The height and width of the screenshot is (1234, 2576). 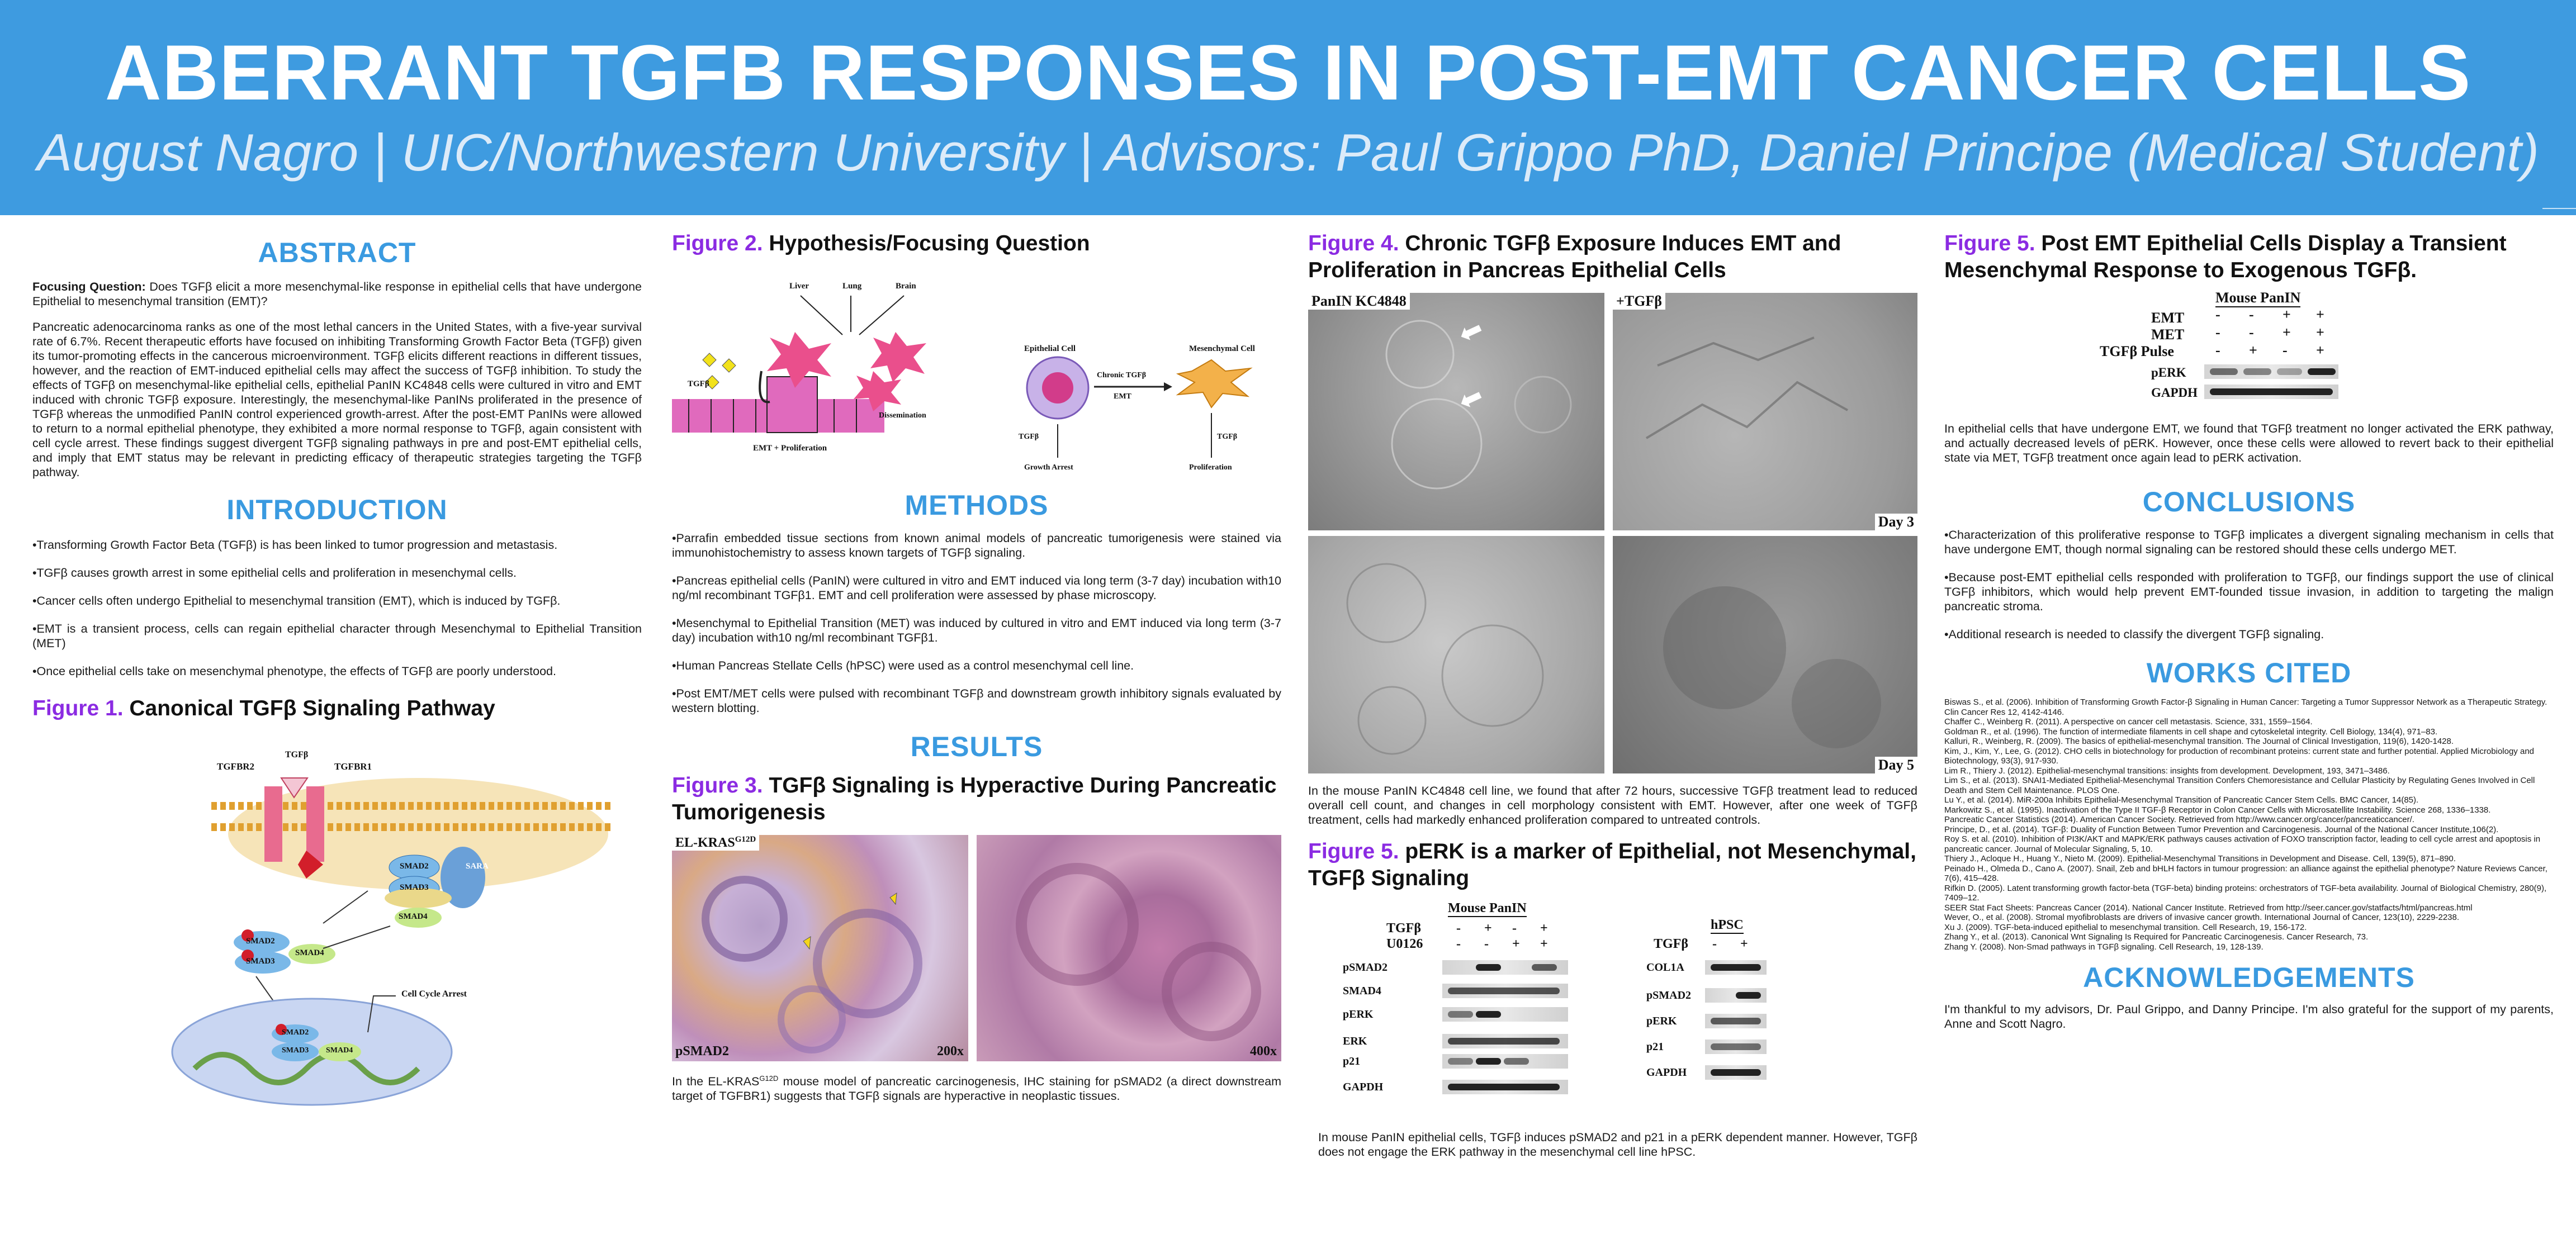 What do you see at coordinates (1505, 1061) in the screenshot?
I see `blot-p21` at bounding box center [1505, 1061].